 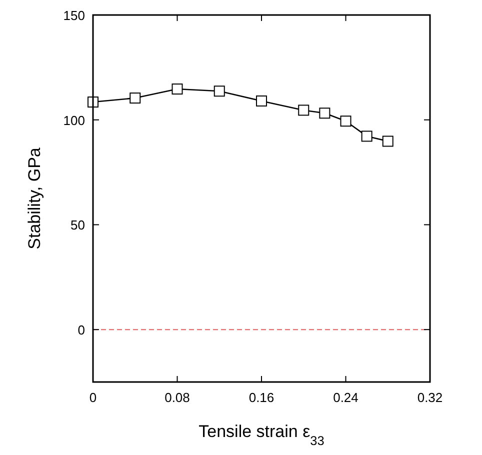 I want to click on x-tick-label: 0.32, so click(x=430, y=397).